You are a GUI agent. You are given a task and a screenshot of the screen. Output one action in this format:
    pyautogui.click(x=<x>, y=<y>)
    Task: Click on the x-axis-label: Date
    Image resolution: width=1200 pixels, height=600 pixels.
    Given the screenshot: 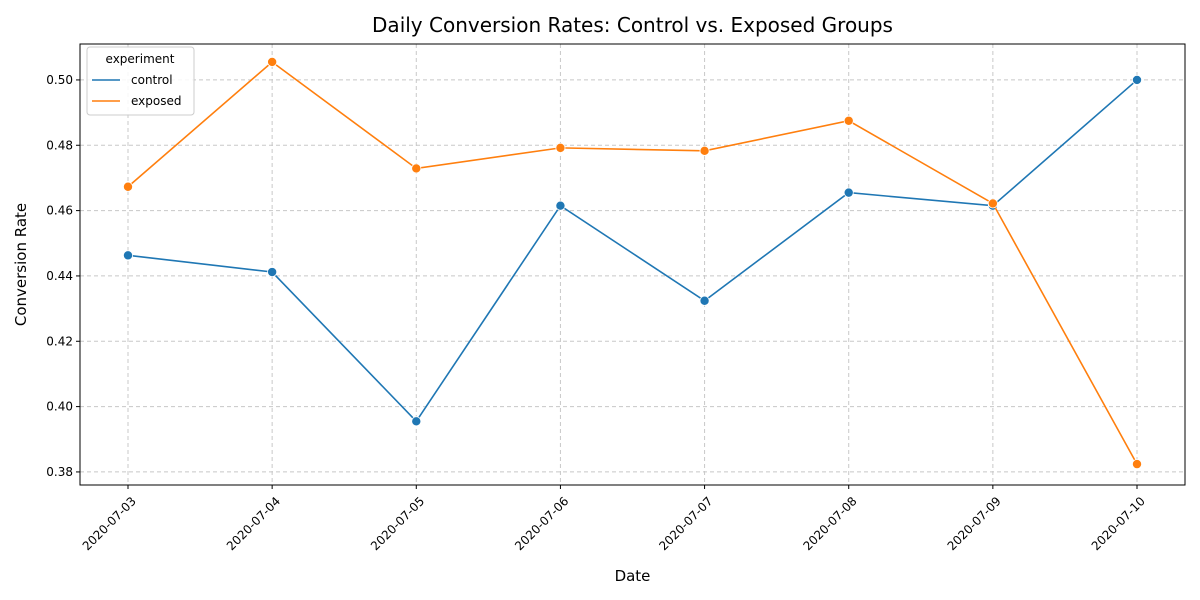 What is the action you would take?
    pyautogui.click(x=633, y=576)
    